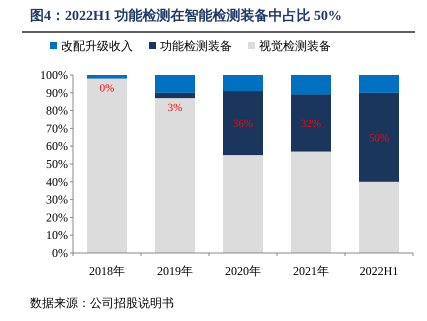  Describe the element at coordinates (107, 271) in the screenshot. I see `x-tick-label: 2018年` at that location.